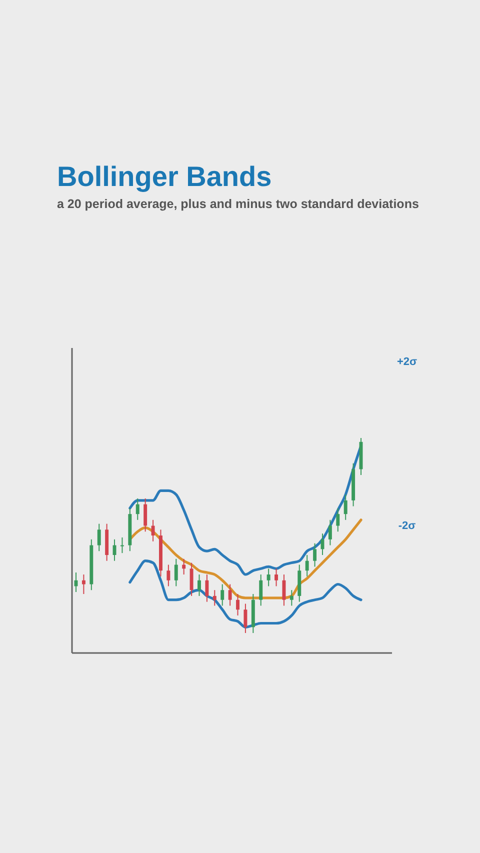 The image size is (480, 853). I want to click on text: +2σ, so click(407, 362).